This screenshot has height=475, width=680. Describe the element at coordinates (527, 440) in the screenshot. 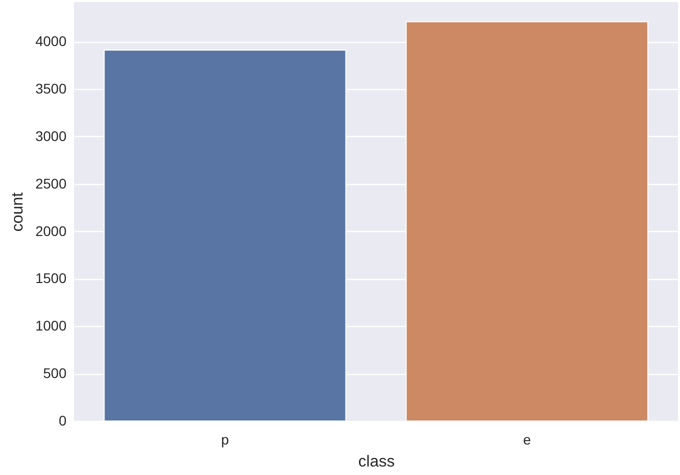

I see `x-tick-label: e` at that location.